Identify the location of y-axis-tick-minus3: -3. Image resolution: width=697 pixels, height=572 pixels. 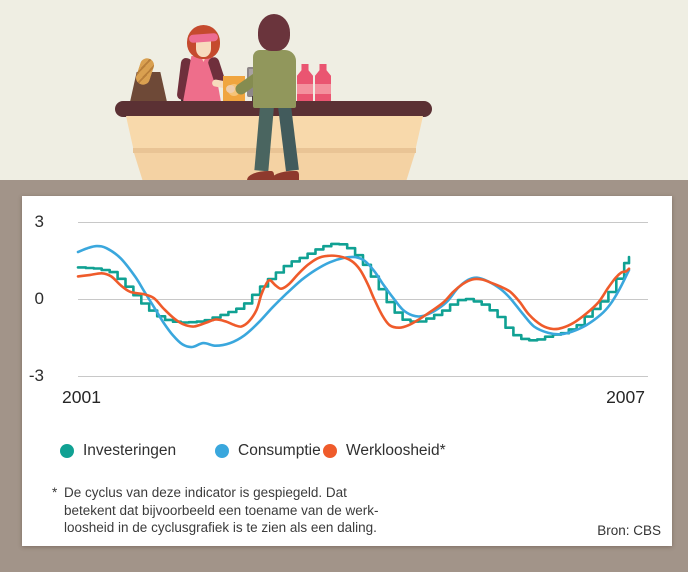
(36, 375).